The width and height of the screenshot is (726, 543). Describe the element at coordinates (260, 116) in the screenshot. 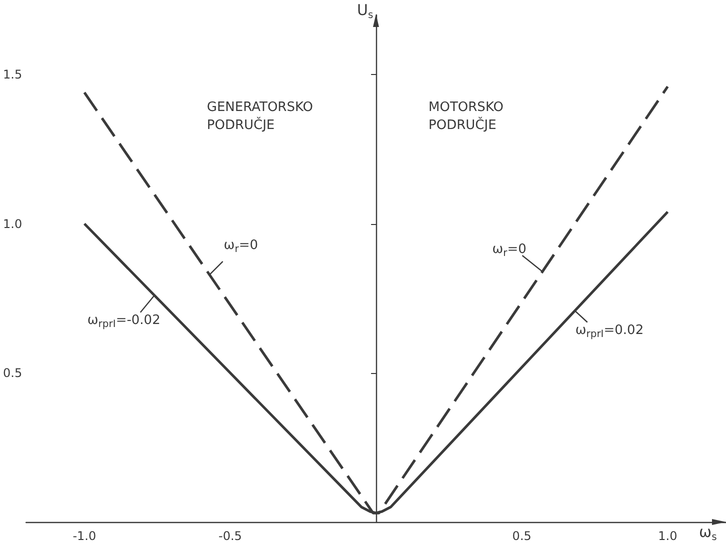

I see `annotation: GENERATORSKO PODRUČJE` at that location.